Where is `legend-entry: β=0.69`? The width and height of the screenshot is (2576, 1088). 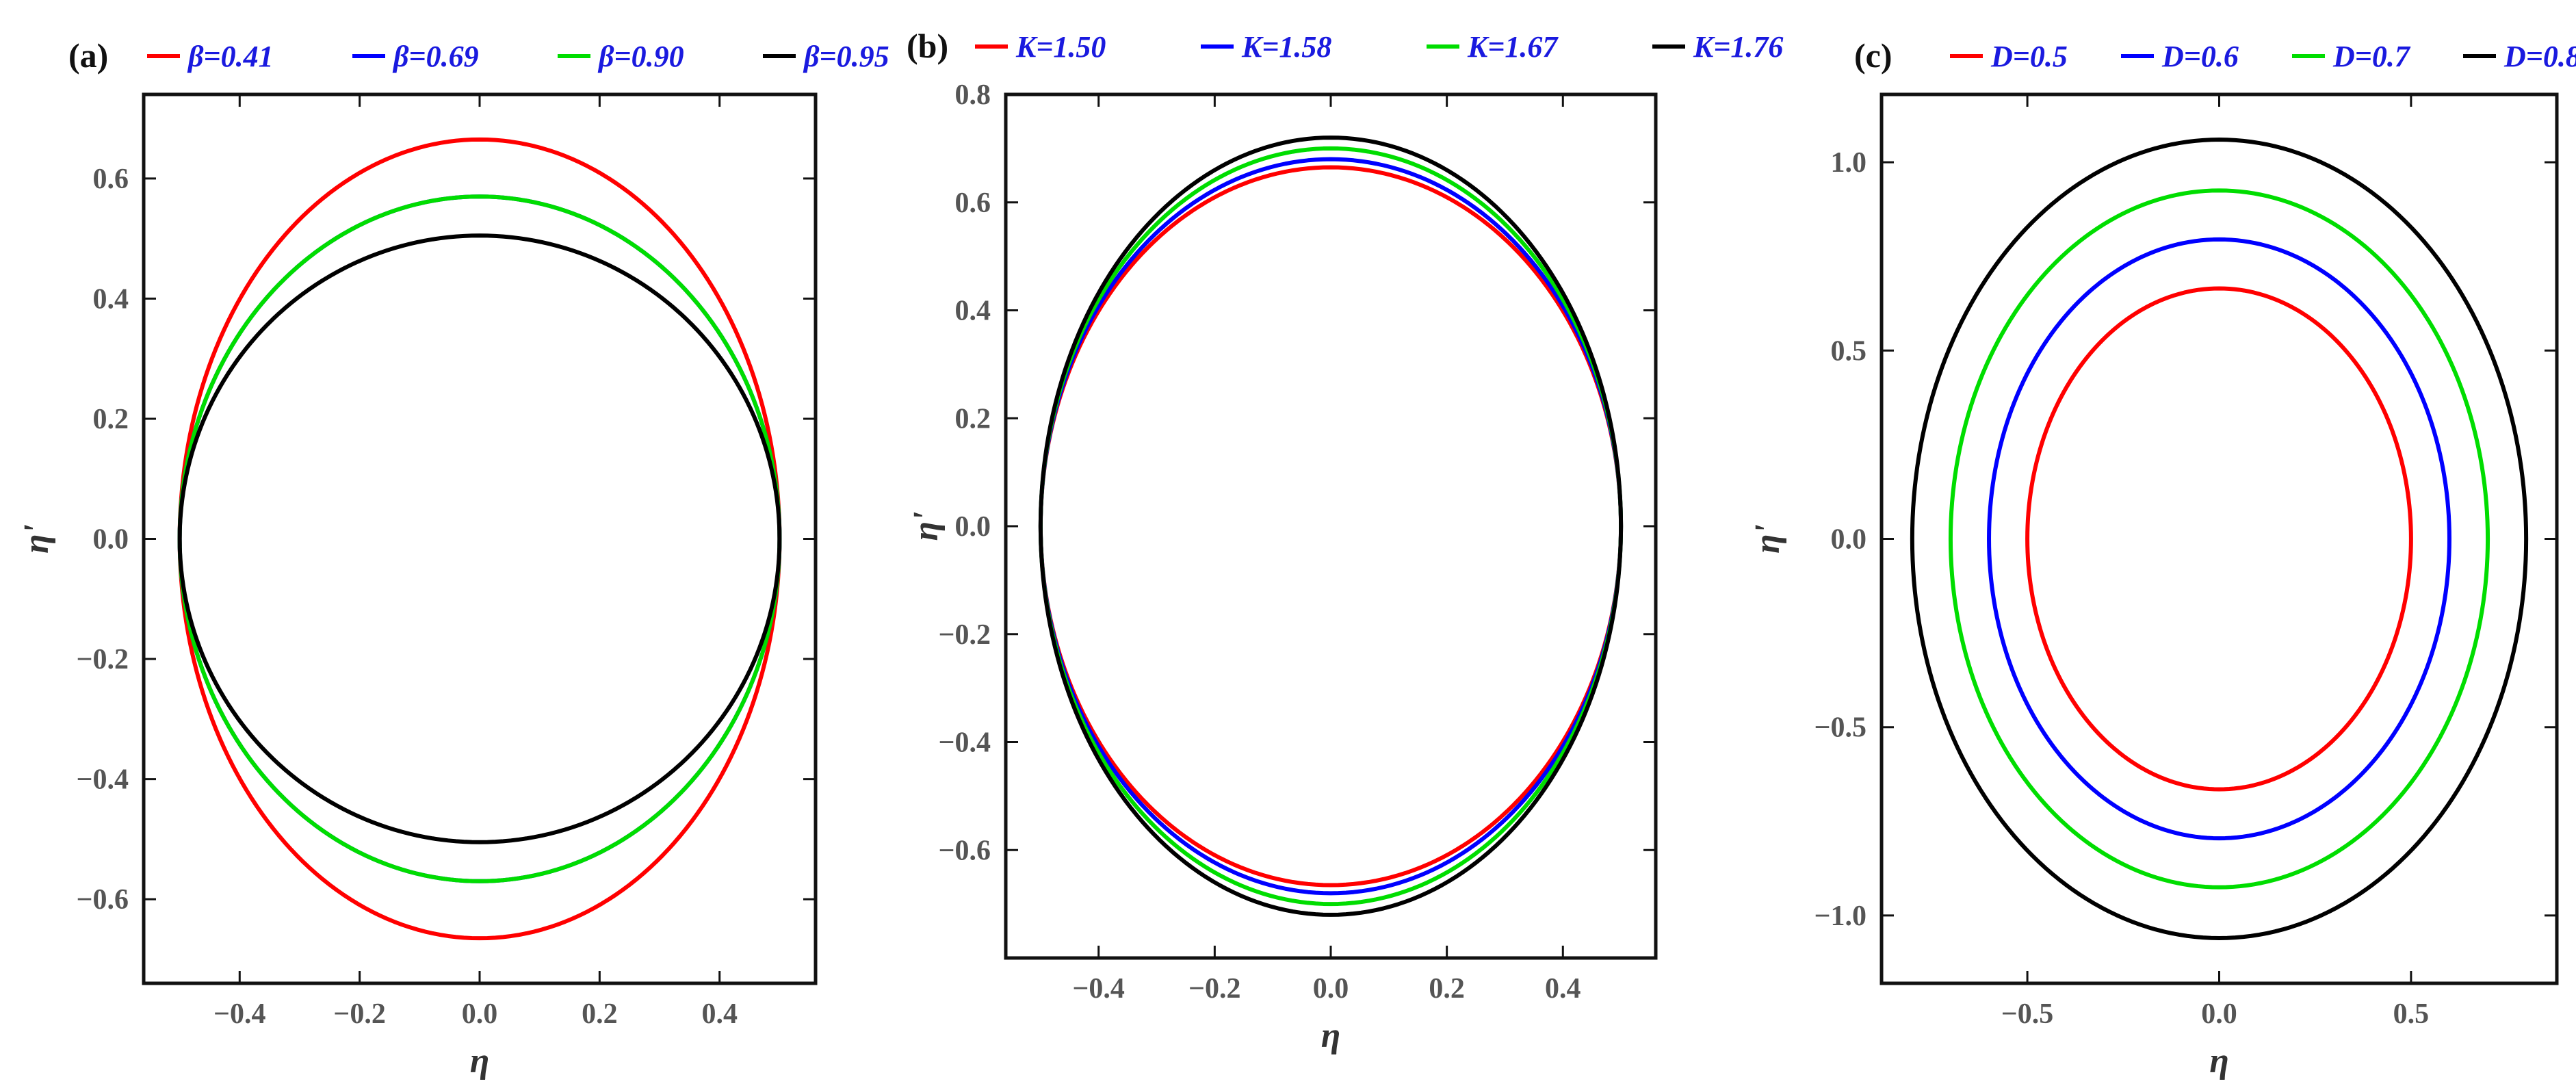
legend-entry: β=0.69 is located at coordinates (436, 56).